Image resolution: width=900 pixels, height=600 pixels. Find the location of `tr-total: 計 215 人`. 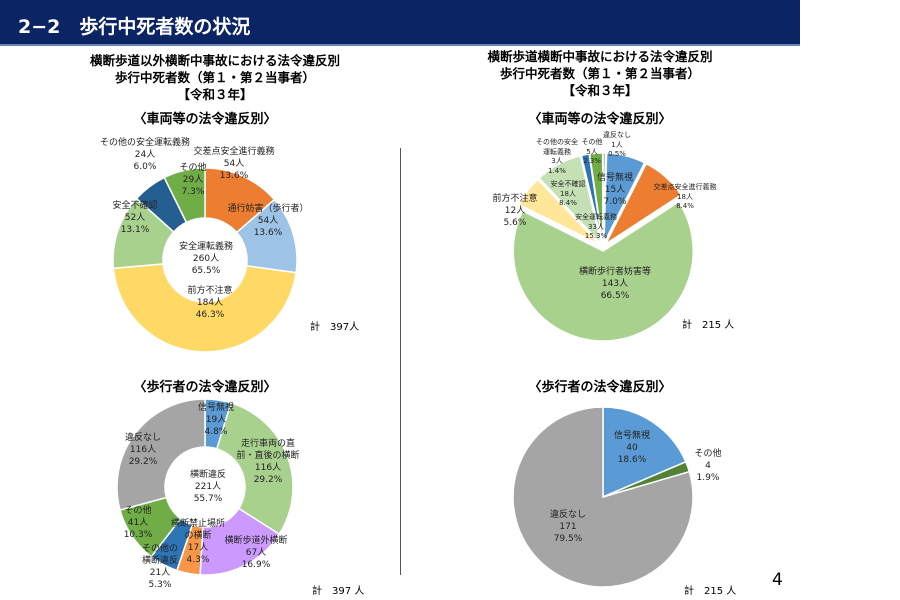

tr-total: 計 215 人 is located at coordinates (708, 325).